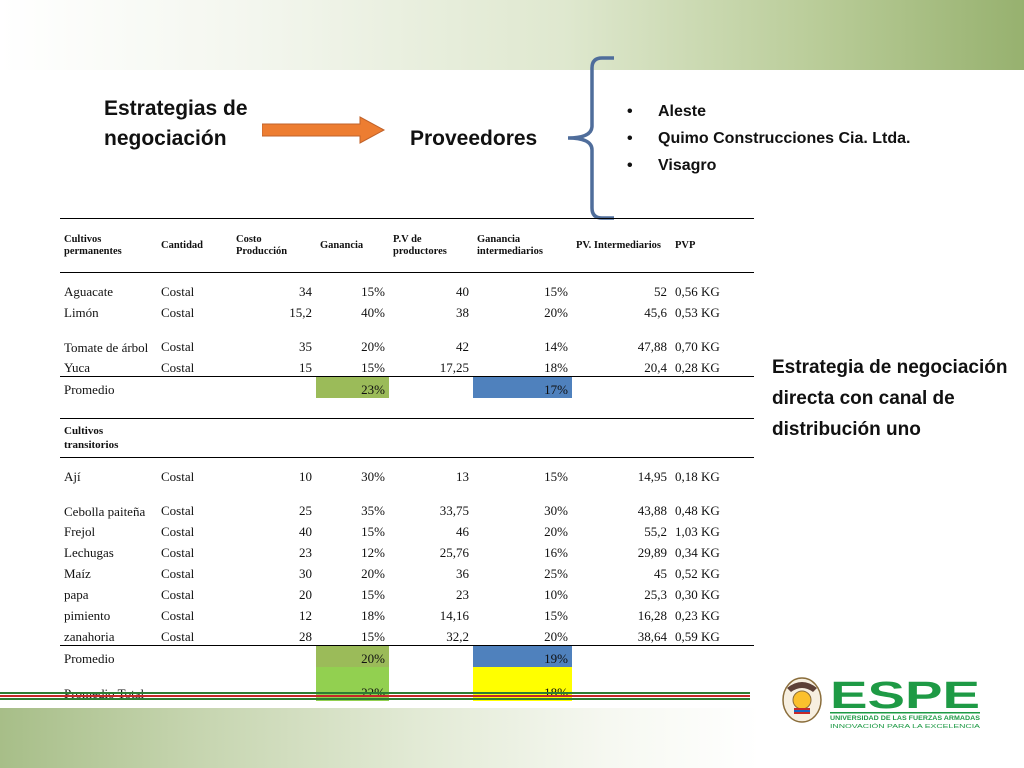  What do you see at coordinates (660, 573) in the screenshot?
I see `cell: 45` at bounding box center [660, 573].